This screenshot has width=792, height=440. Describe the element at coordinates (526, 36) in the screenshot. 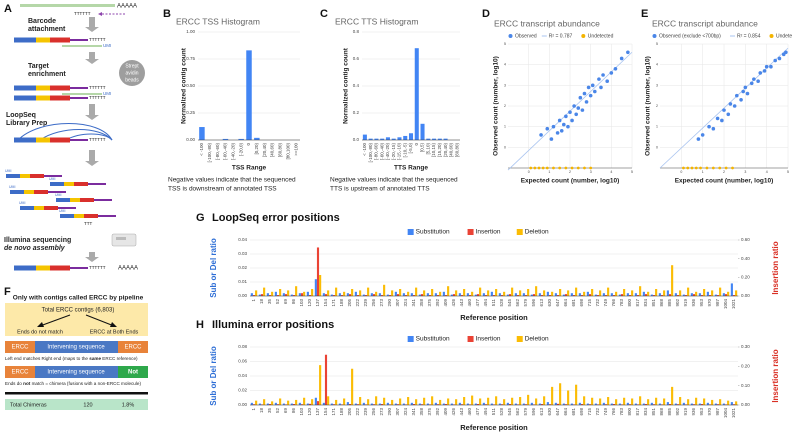

I see `legend-label: Observed` at that location.